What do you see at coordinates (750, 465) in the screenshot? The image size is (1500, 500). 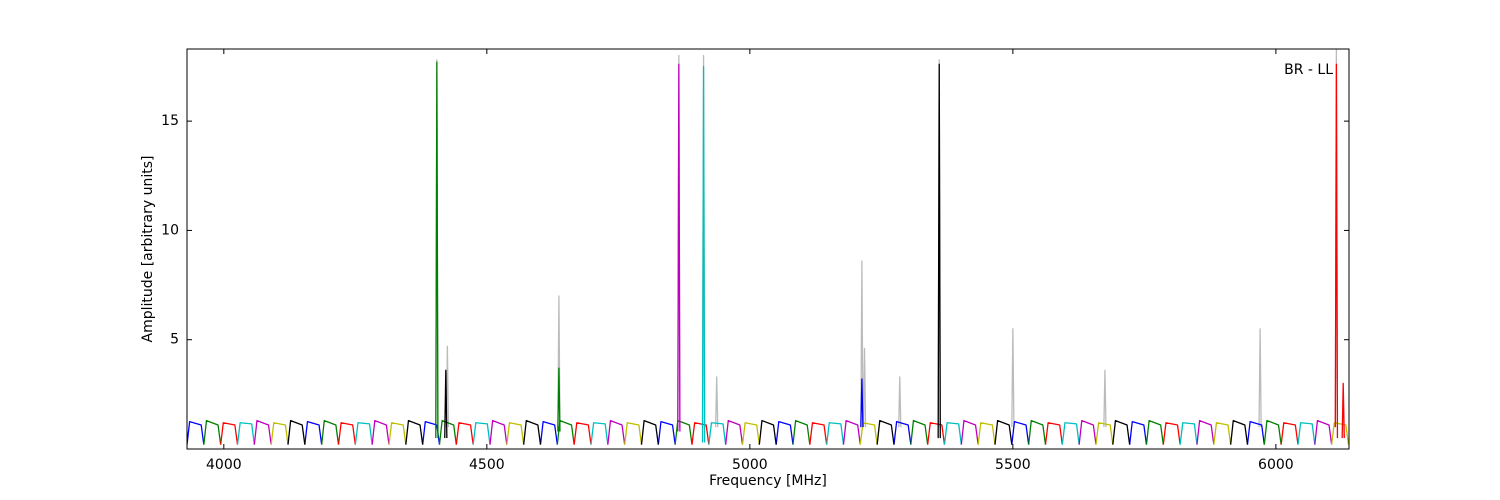 I see `x-tick-label: 5000` at bounding box center [750, 465].